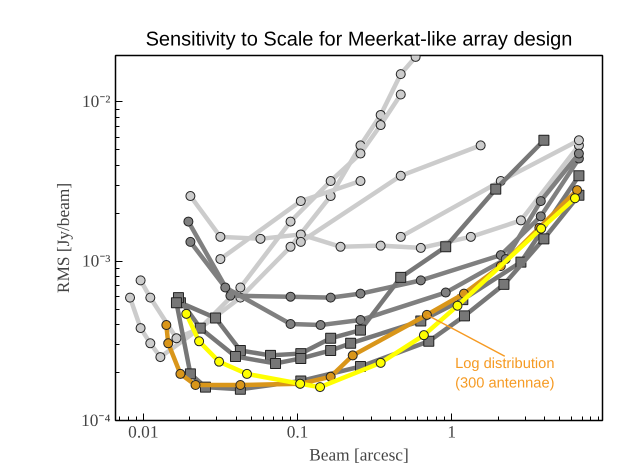  Describe the element at coordinates (143, 432) in the screenshot. I see `x-tick-label: 0.01` at that location.